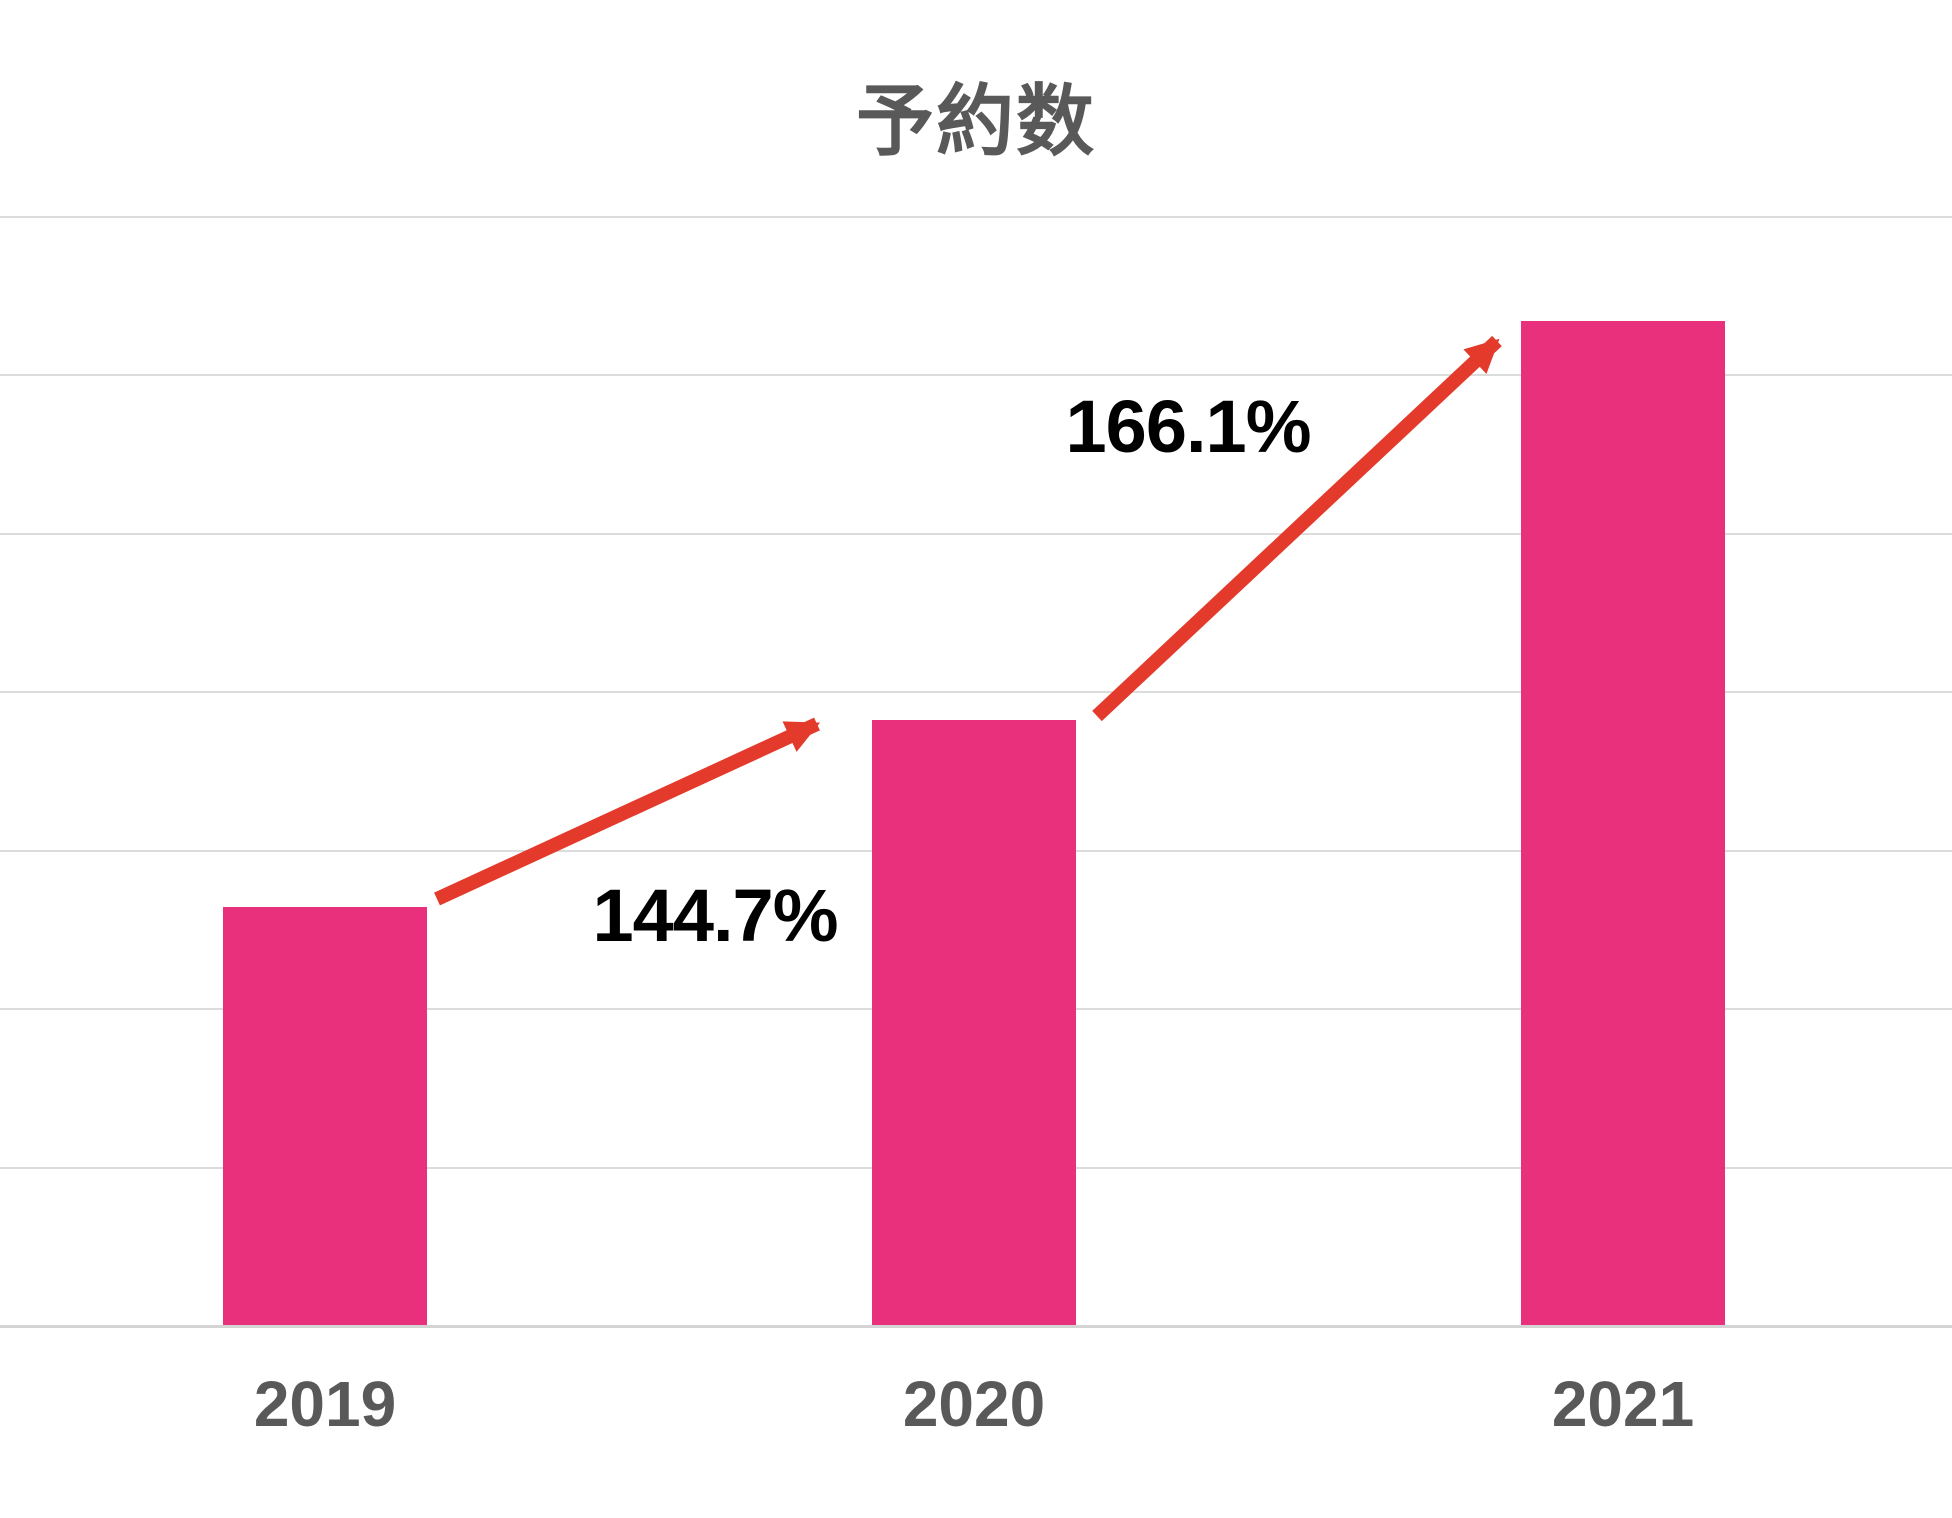  What do you see at coordinates (1188, 426) in the screenshot?
I see `growth-label-2020-2021: 166.1%` at bounding box center [1188, 426].